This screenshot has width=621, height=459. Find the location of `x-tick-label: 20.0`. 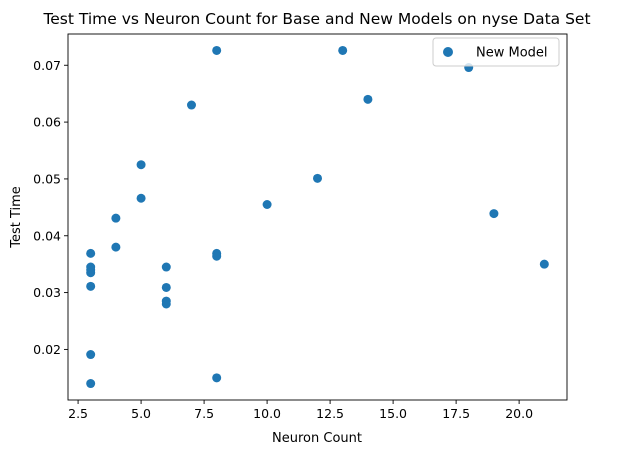

x-tick-label: 20.0 is located at coordinates (519, 413).